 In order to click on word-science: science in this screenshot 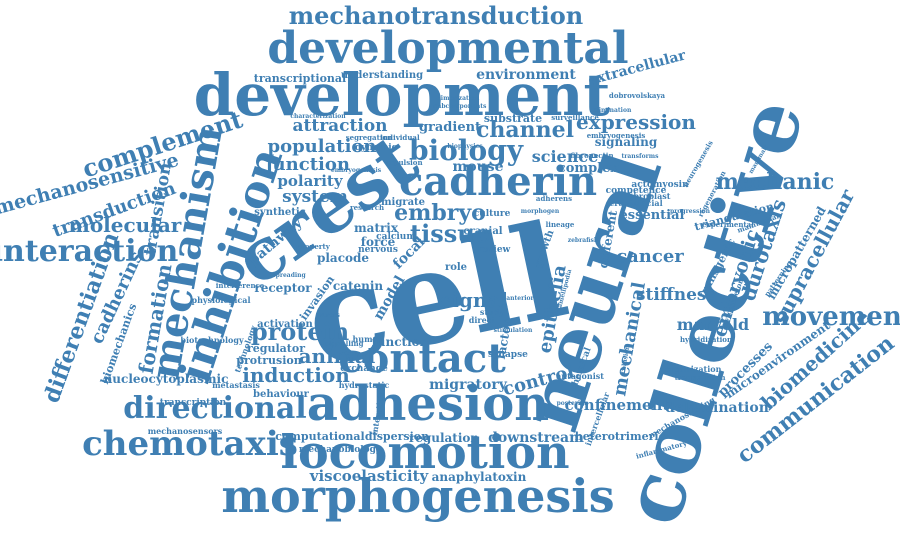, I will do `click(565, 156)`.